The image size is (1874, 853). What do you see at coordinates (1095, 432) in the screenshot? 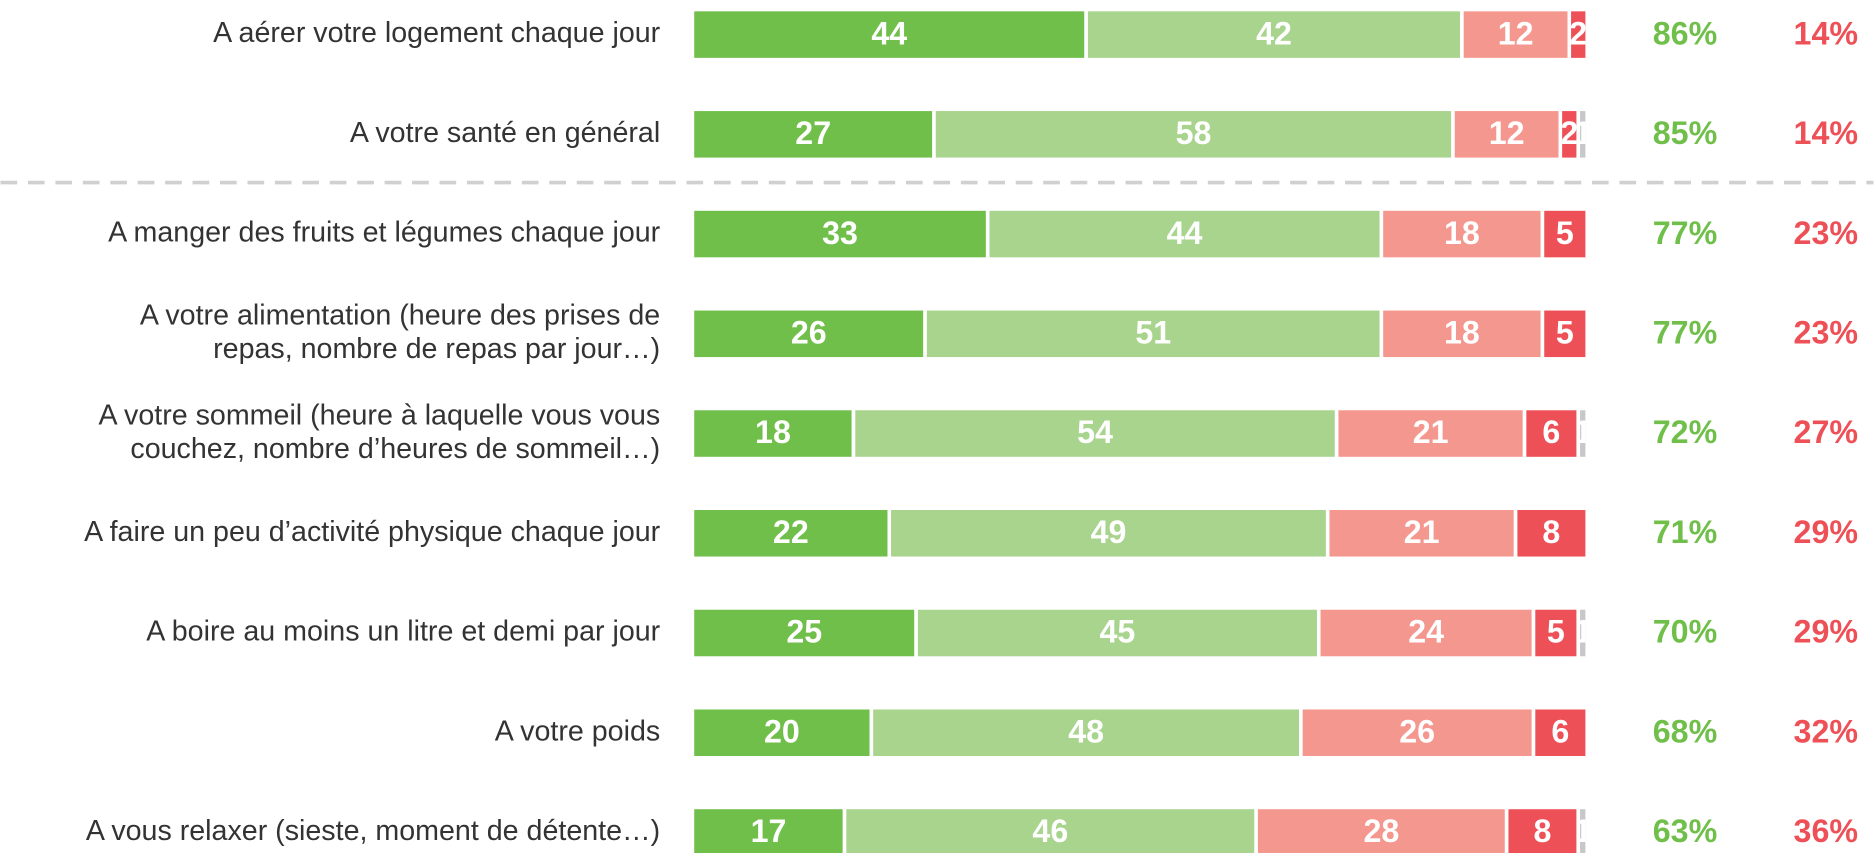
I see `segment-label: 54` at bounding box center [1095, 432].